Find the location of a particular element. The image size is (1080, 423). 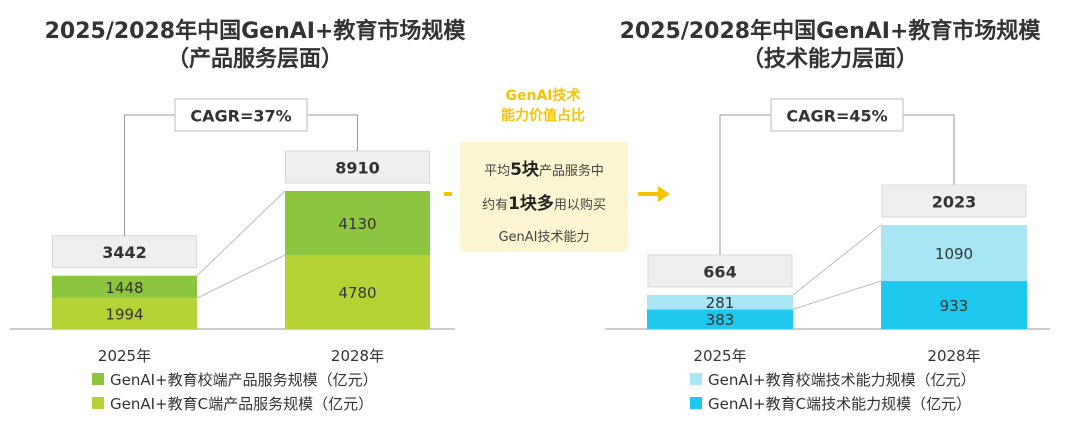

right-legend-swatch-school is located at coordinates (696, 379).